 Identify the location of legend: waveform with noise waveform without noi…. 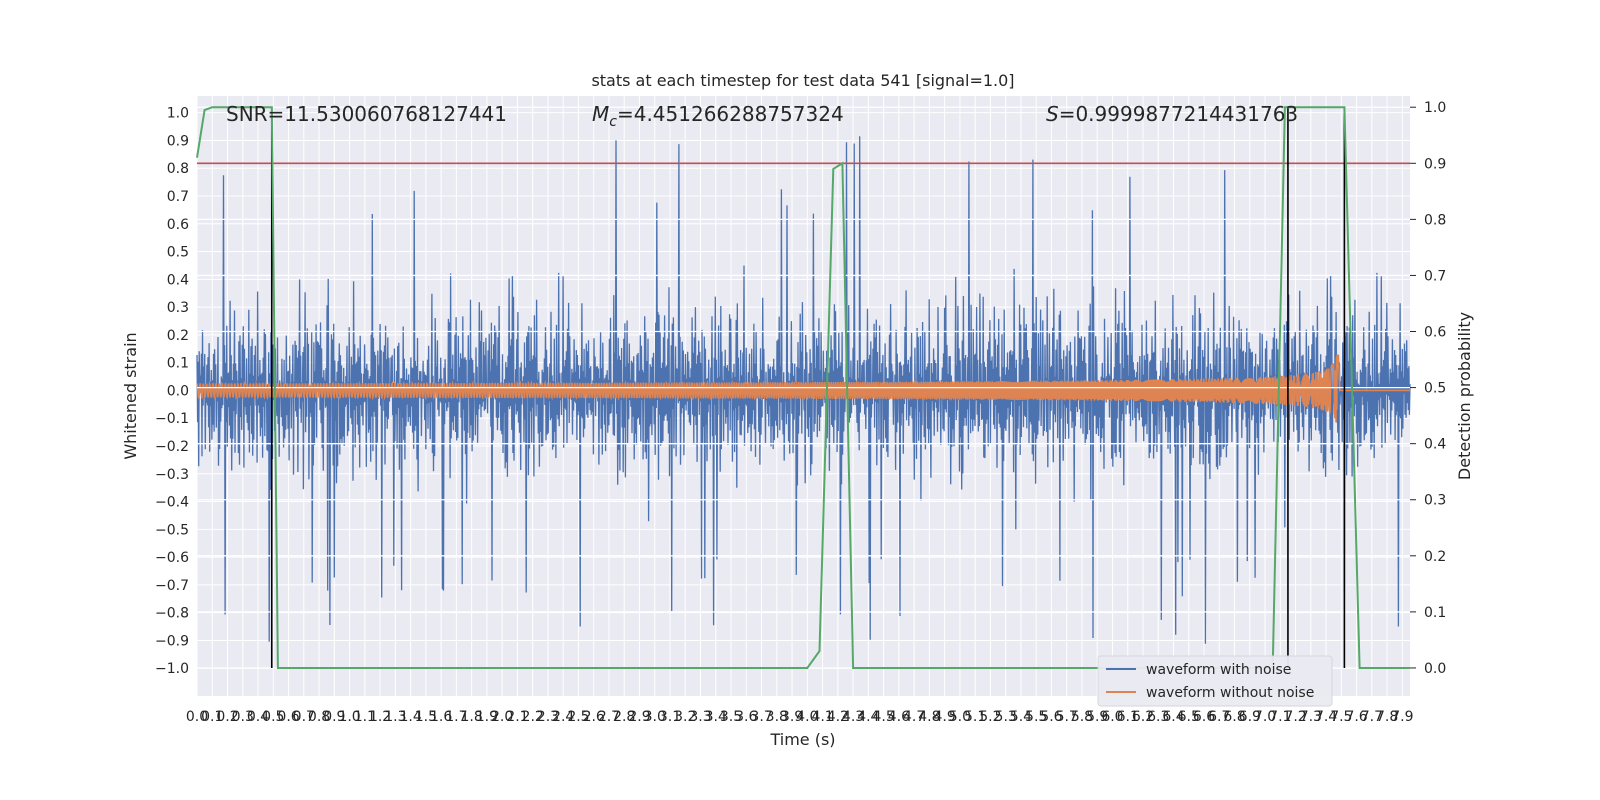
(1215, 681).